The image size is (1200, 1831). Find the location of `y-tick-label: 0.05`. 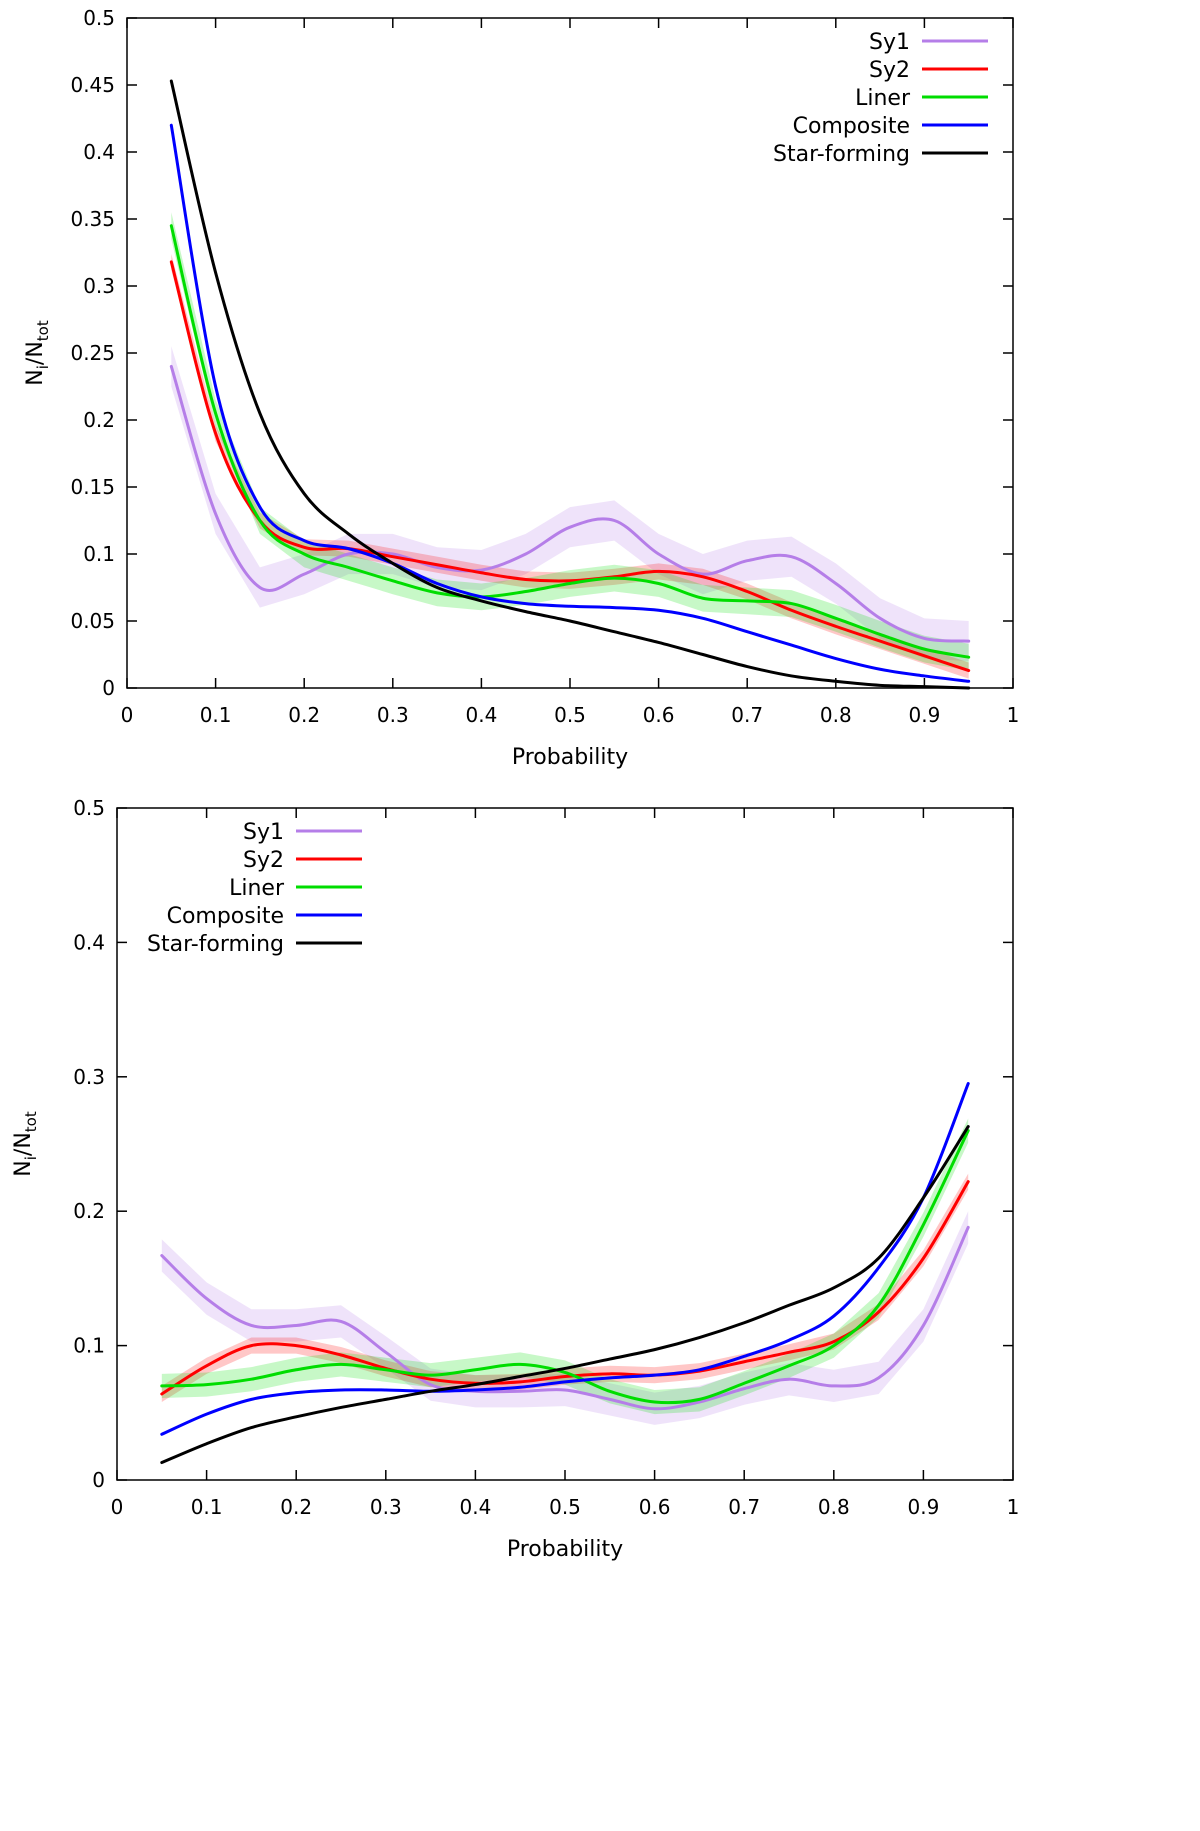

y-tick-label: 0.05 is located at coordinates (92, 621).